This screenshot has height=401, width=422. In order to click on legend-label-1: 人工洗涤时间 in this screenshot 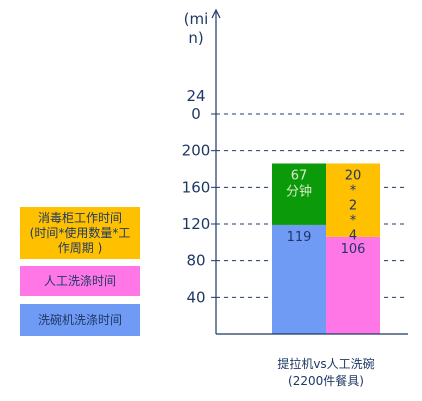, I will do `click(80, 281)`.